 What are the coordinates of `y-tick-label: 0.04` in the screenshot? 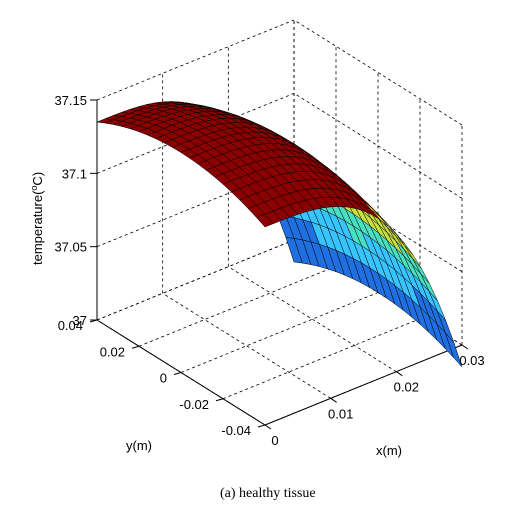 It's located at (70, 325).